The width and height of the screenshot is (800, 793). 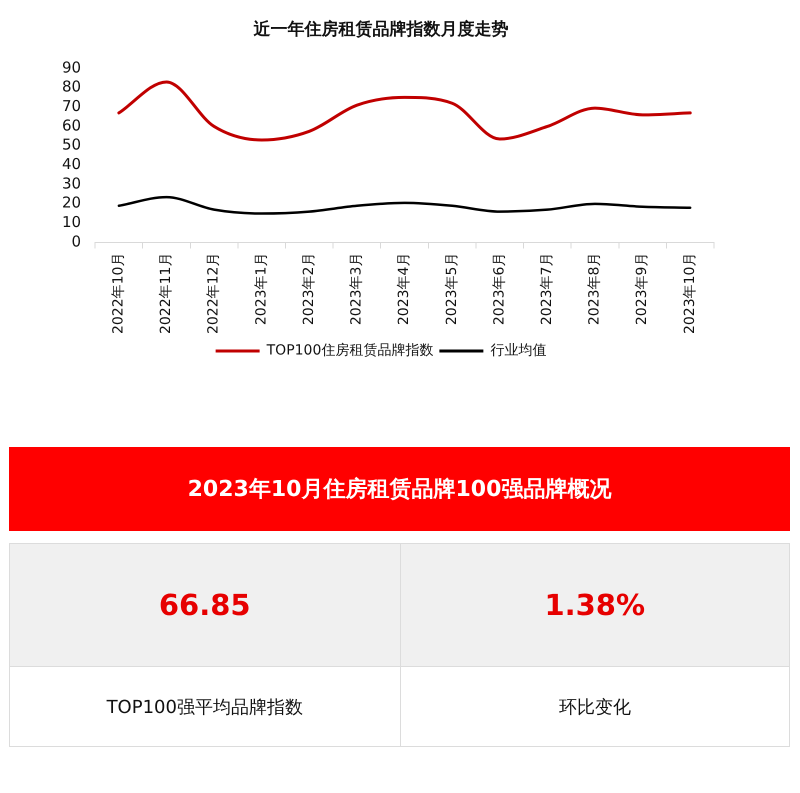 I want to click on y-tick-label: 80, so click(x=72, y=87).